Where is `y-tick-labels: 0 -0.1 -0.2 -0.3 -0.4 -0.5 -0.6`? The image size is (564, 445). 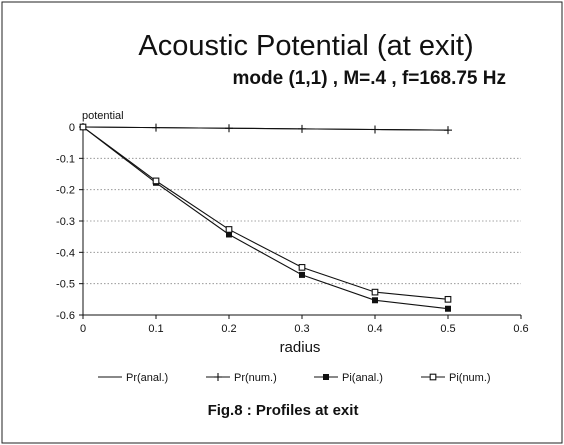 y-tick-labels: 0 -0.1 -0.2 -0.3 -0.4 -0.5 -0.6 is located at coordinates (69, 222).